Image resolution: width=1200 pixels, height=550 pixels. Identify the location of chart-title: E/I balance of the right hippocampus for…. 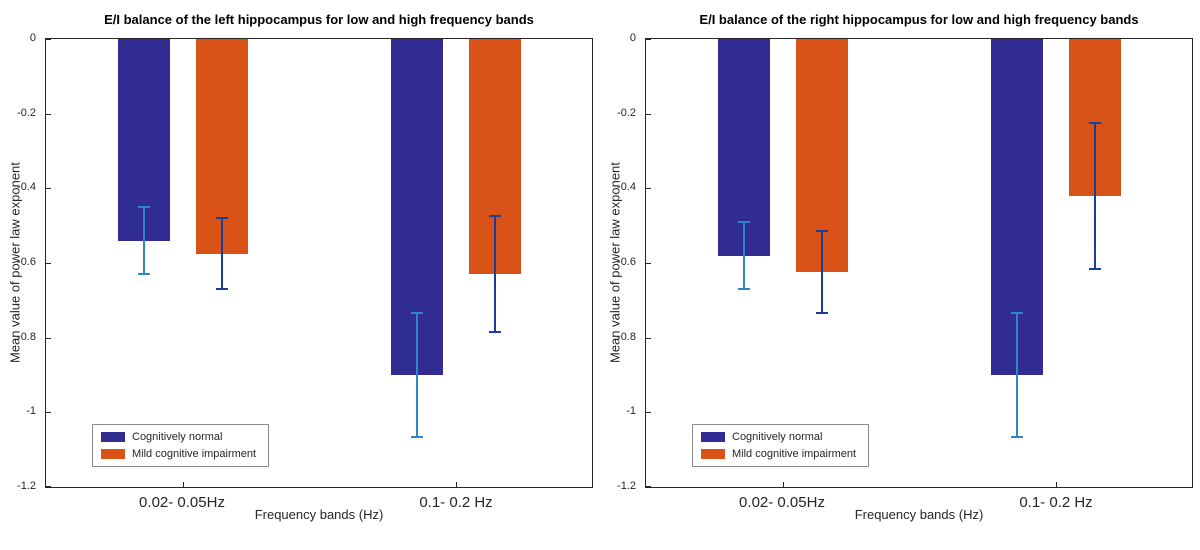
(919, 19).